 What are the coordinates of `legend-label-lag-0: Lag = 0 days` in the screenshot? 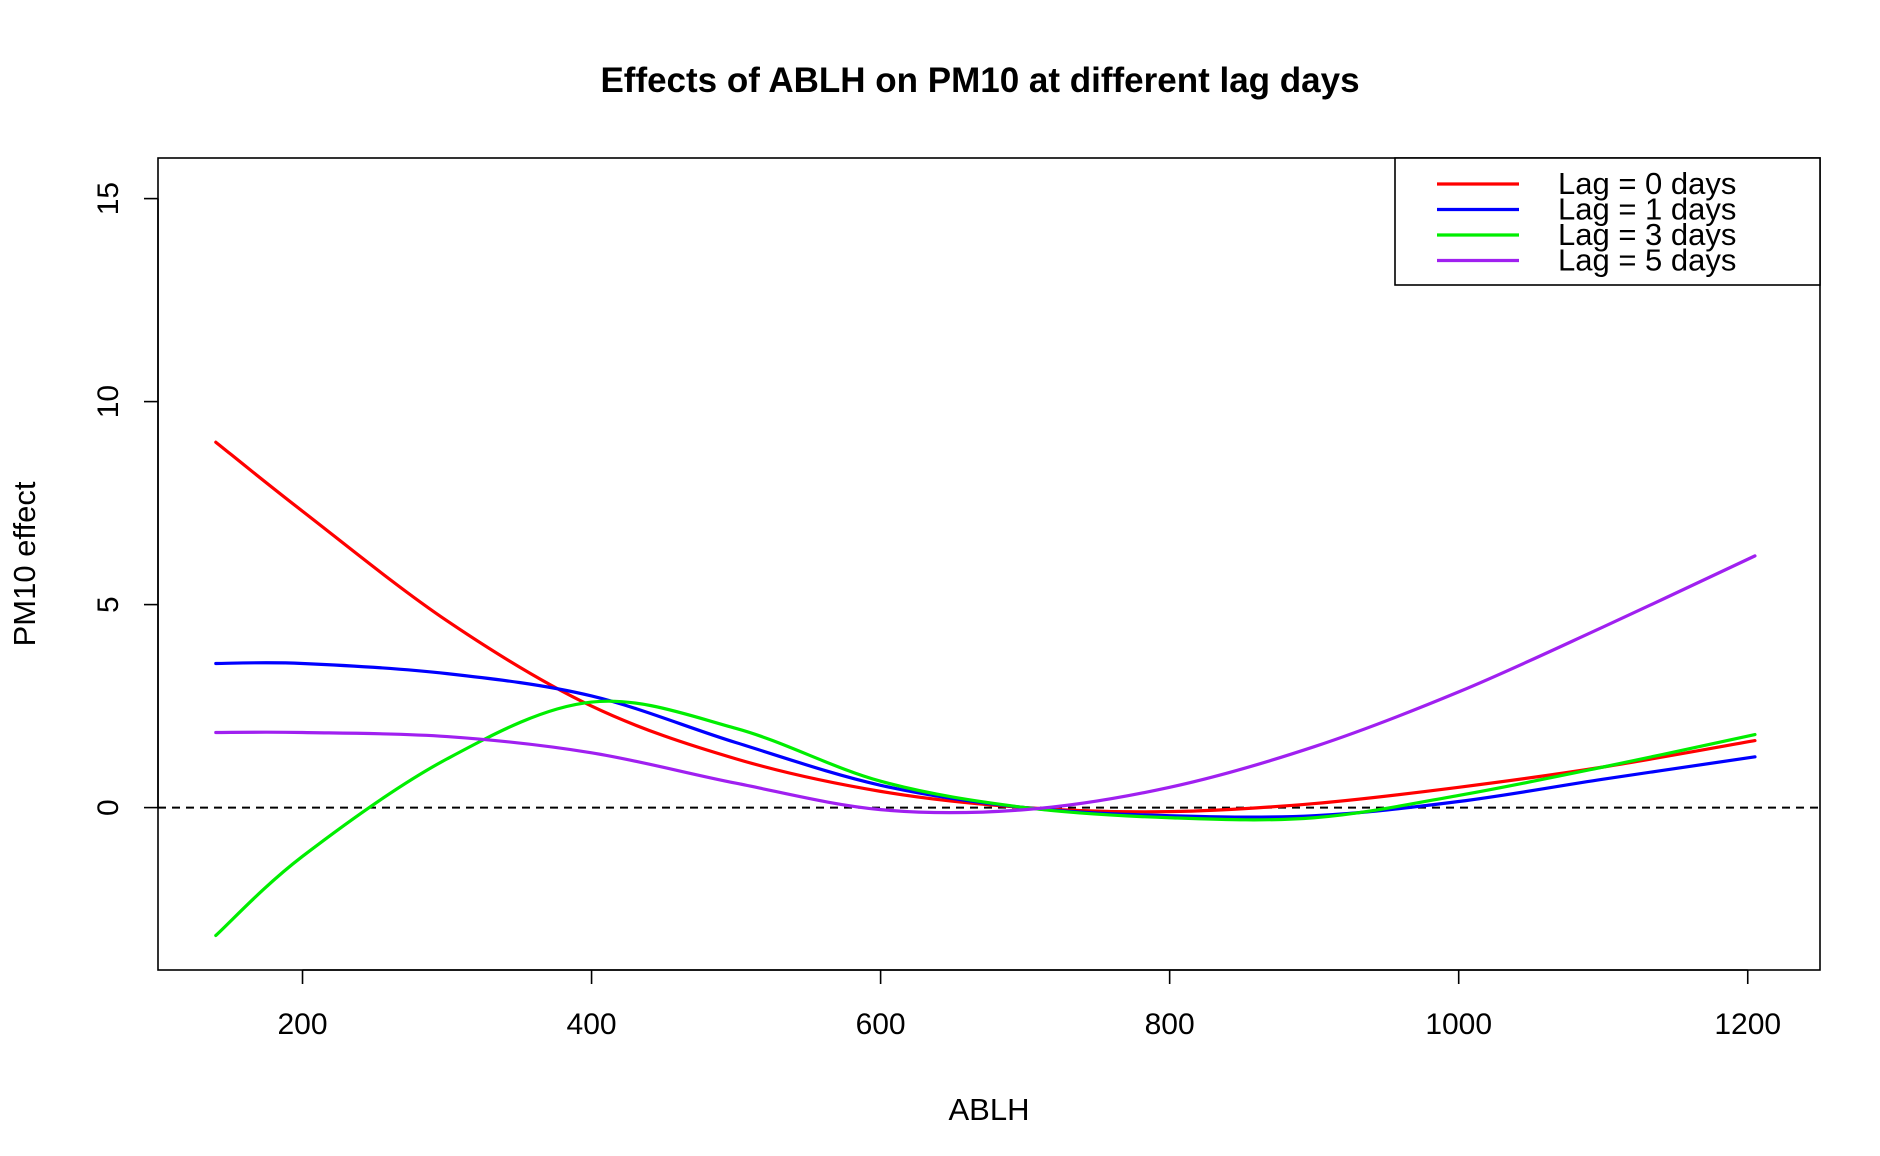 It's located at (1647, 183).